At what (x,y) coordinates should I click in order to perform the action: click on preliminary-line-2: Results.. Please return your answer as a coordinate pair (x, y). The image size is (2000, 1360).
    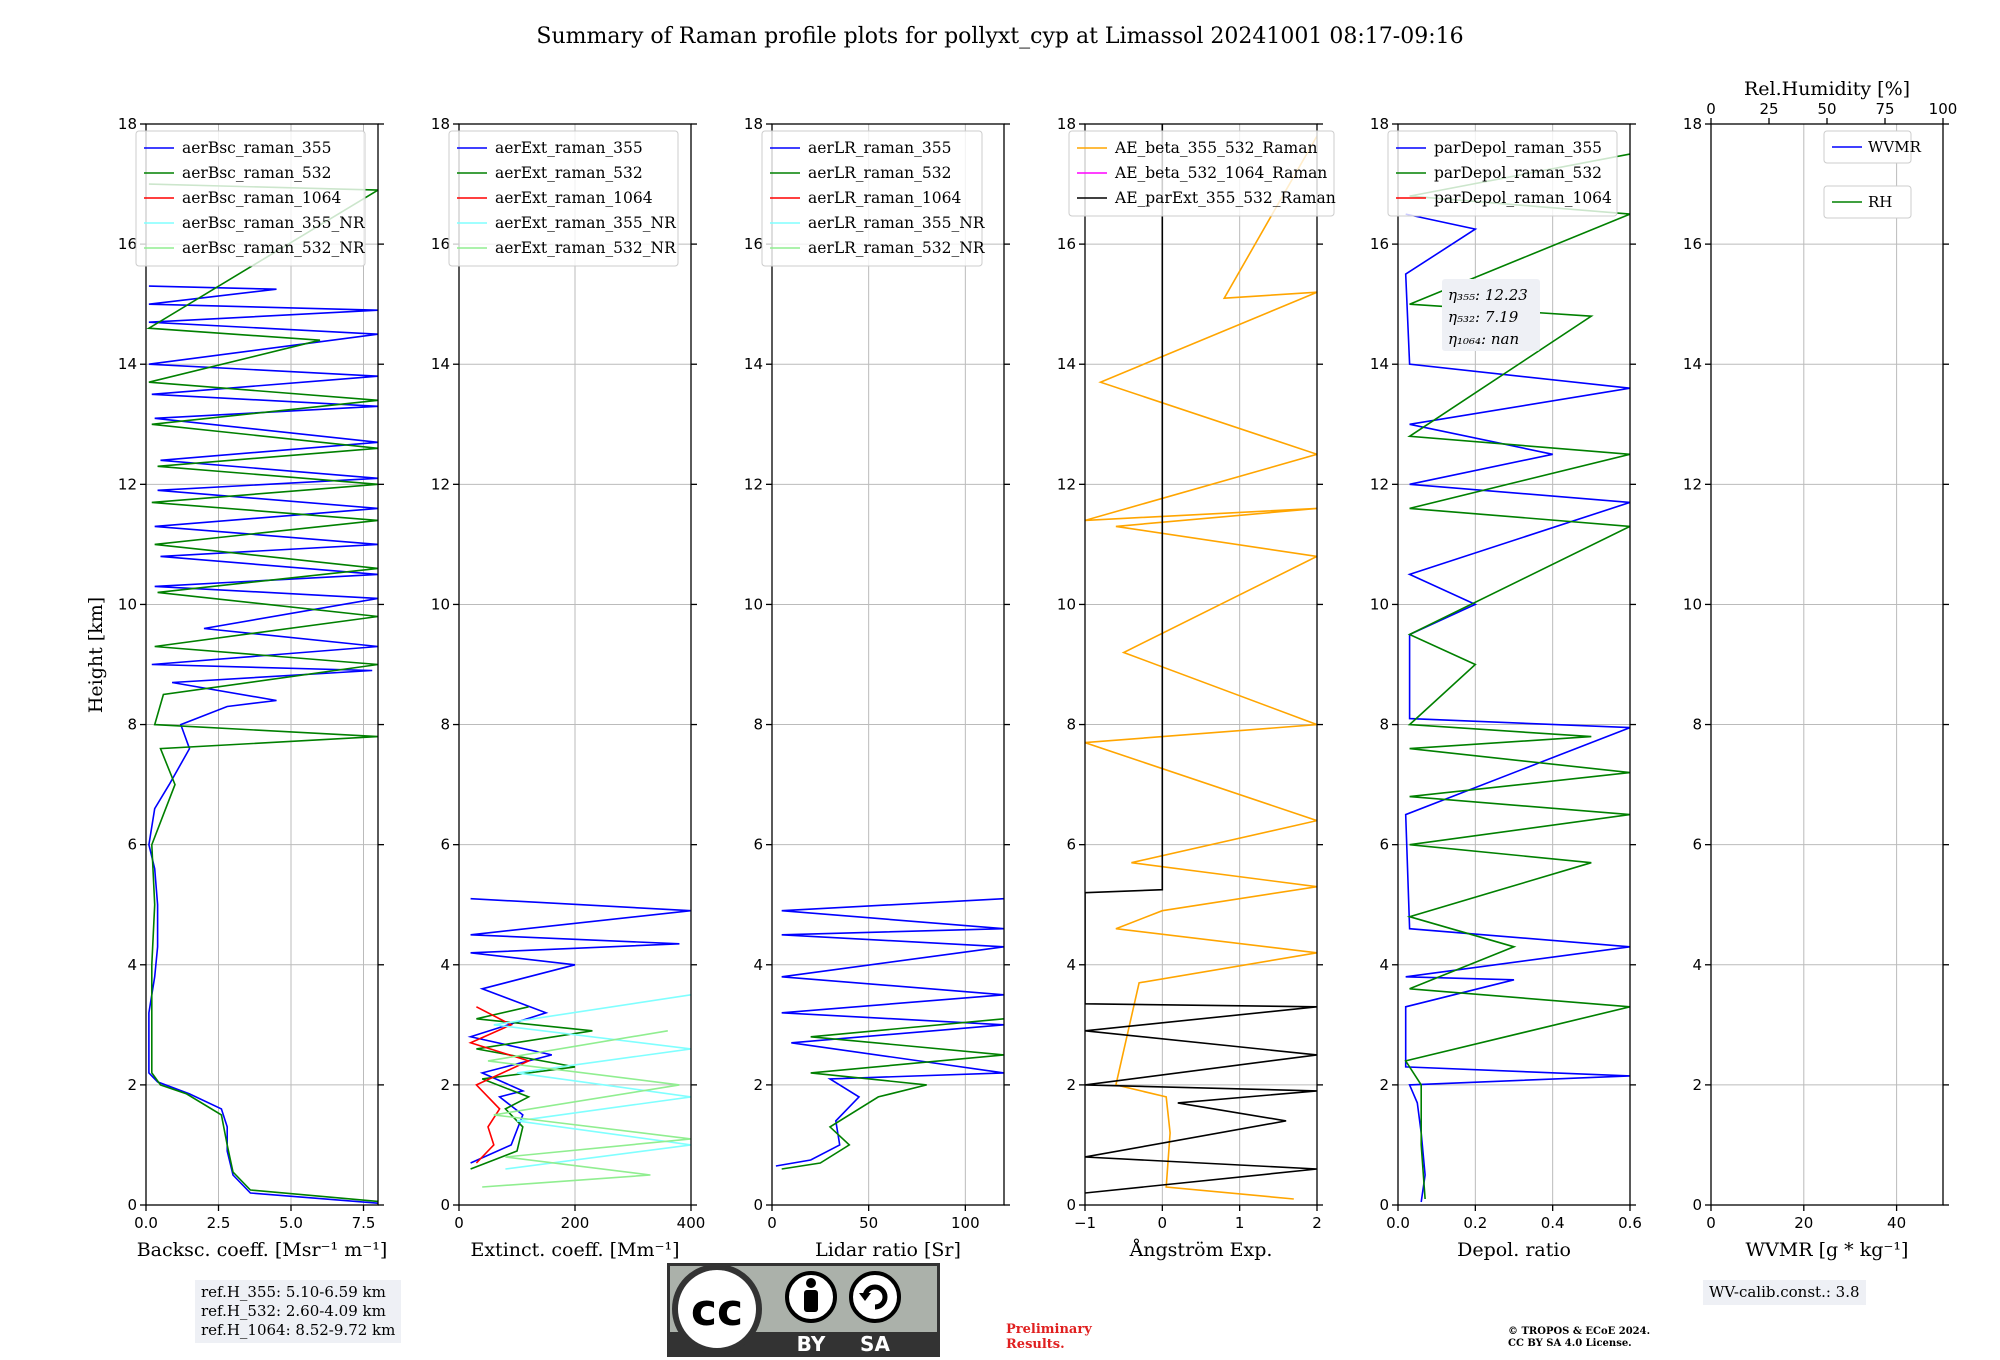
    Looking at the image, I should click on (1035, 1344).